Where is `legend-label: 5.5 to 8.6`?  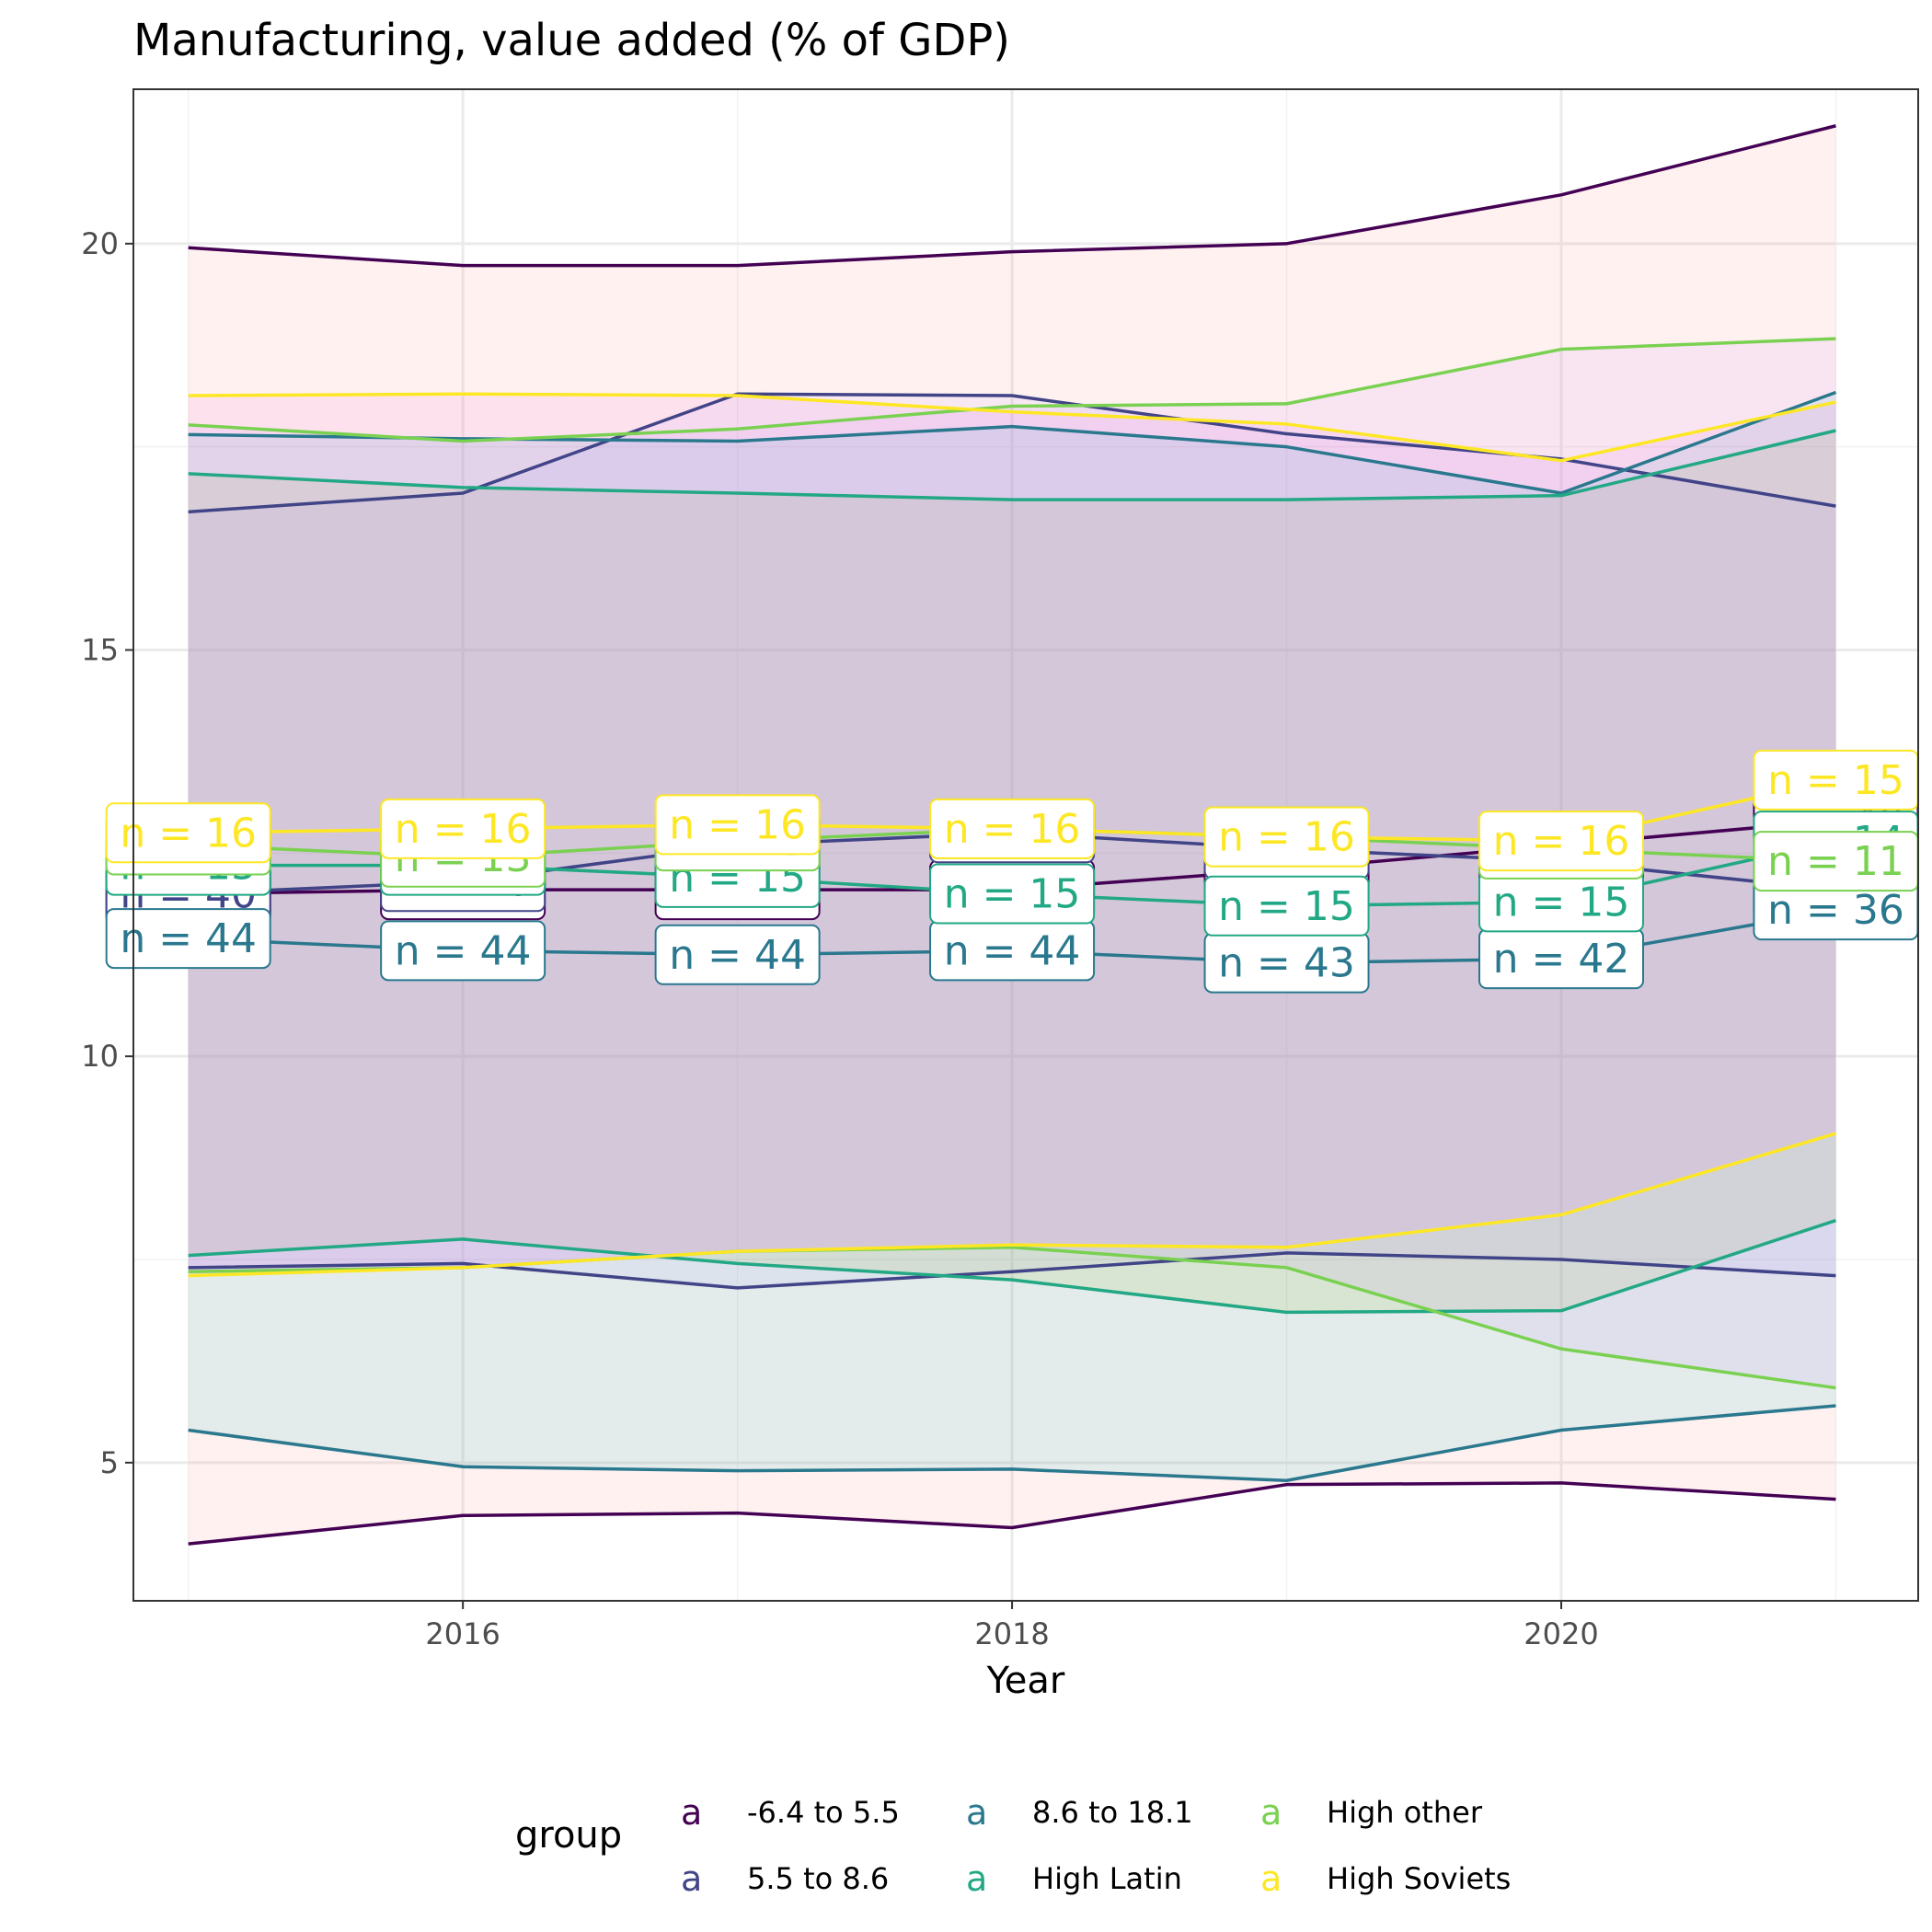 legend-label: 5.5 to 8.6 is located at coordinates (818, 1878).